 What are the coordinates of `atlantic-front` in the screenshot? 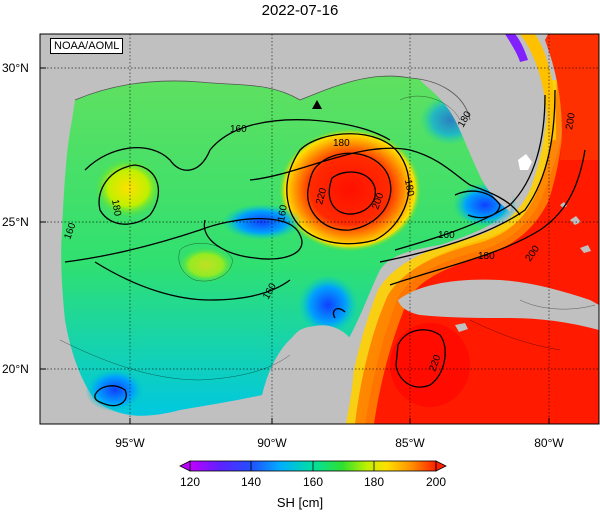 It's located at (538, 87).